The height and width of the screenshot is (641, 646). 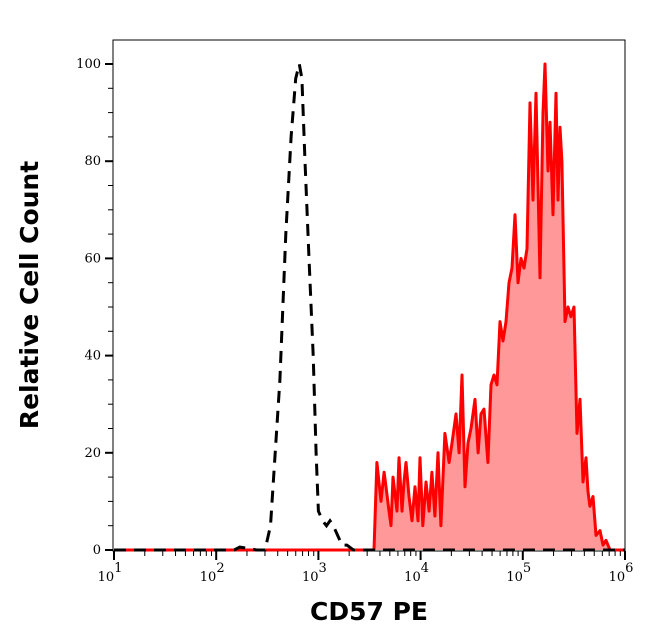 What do you see at coordinates (220, 568) in the screenshot?
I see `x-tick-exponent: 2` at bounding box center [220, 568].